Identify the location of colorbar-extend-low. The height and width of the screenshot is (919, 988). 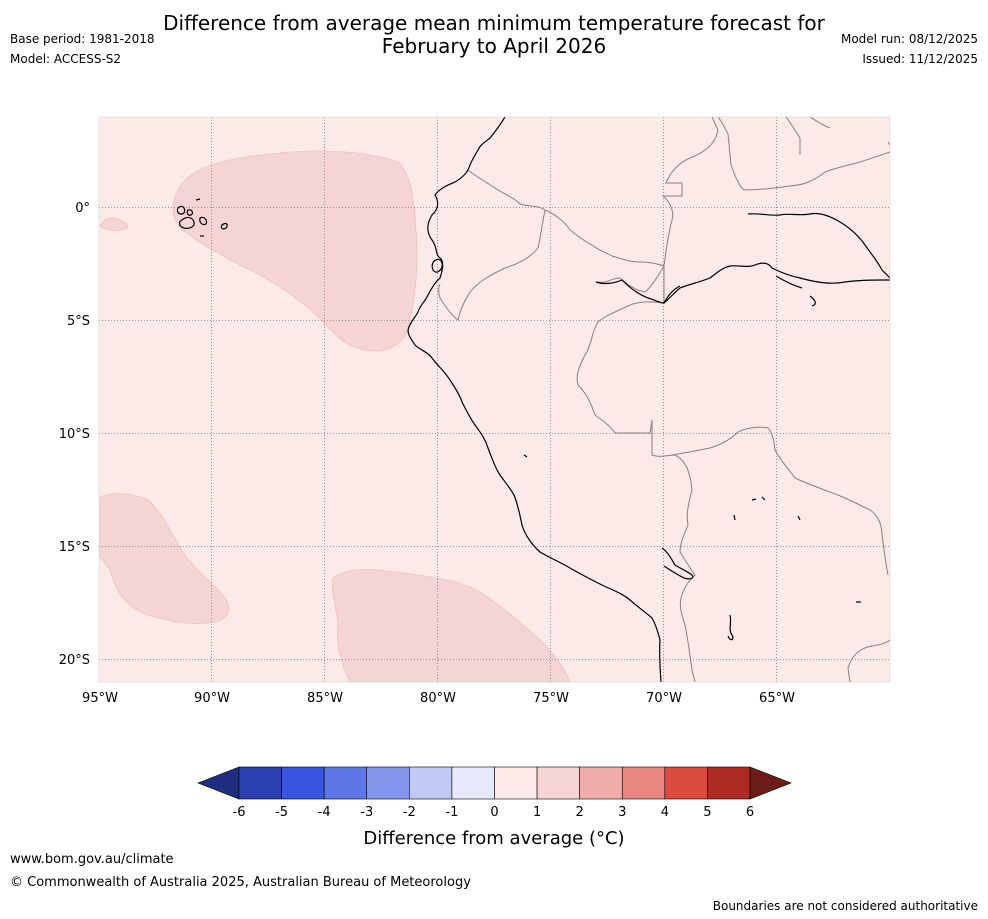
(218, 783).